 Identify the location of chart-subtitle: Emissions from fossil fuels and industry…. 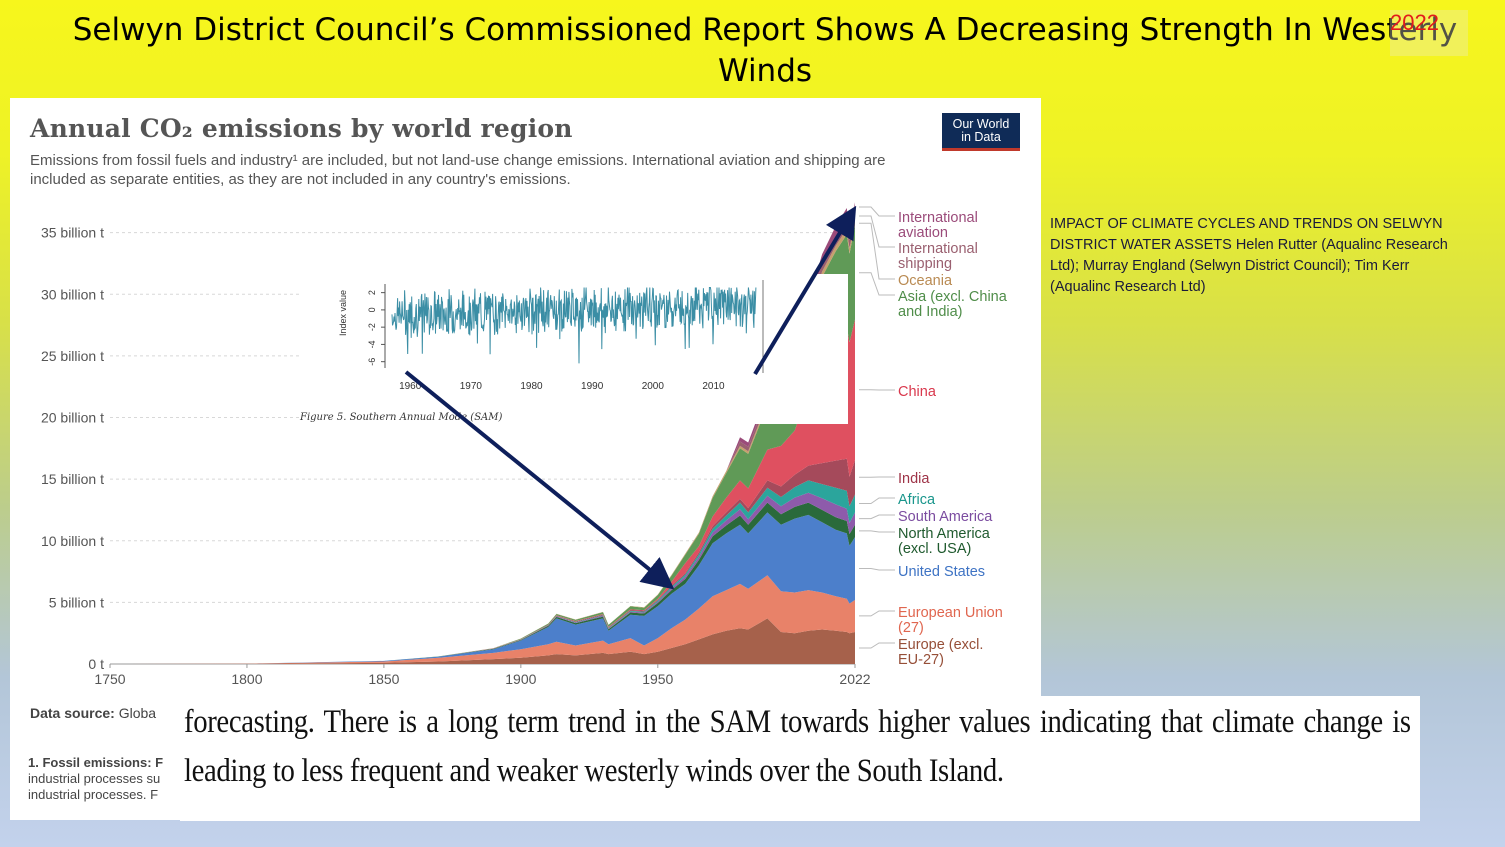
(458, 170).